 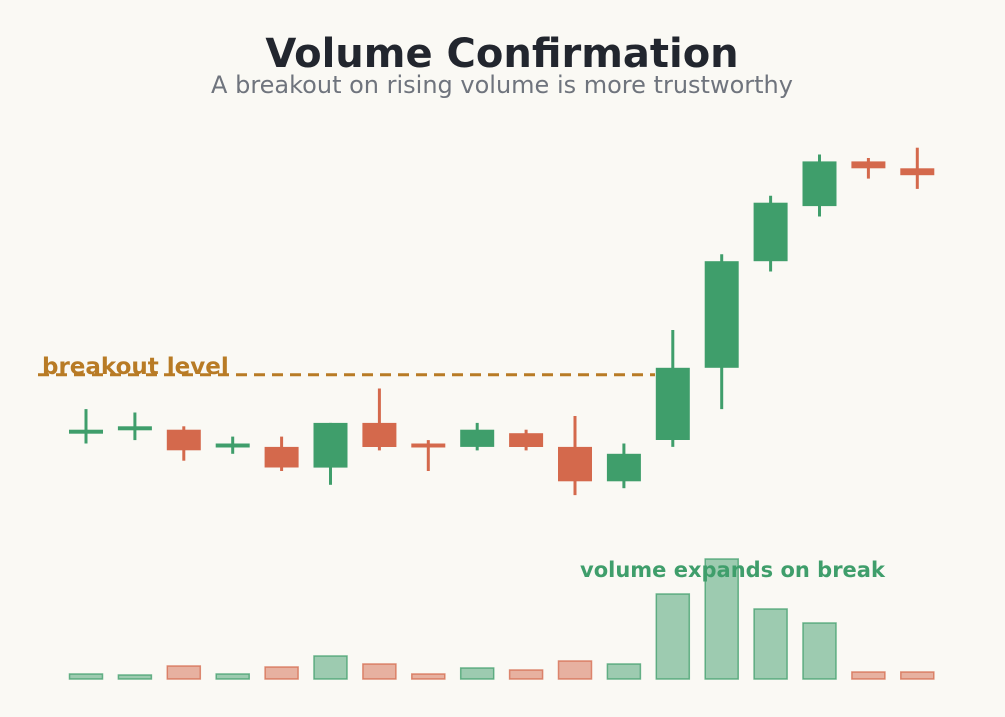 What do you see at coordinates (501, 619) in the screenshot?
I see `volume-bars` at bounding box center [501, 619].